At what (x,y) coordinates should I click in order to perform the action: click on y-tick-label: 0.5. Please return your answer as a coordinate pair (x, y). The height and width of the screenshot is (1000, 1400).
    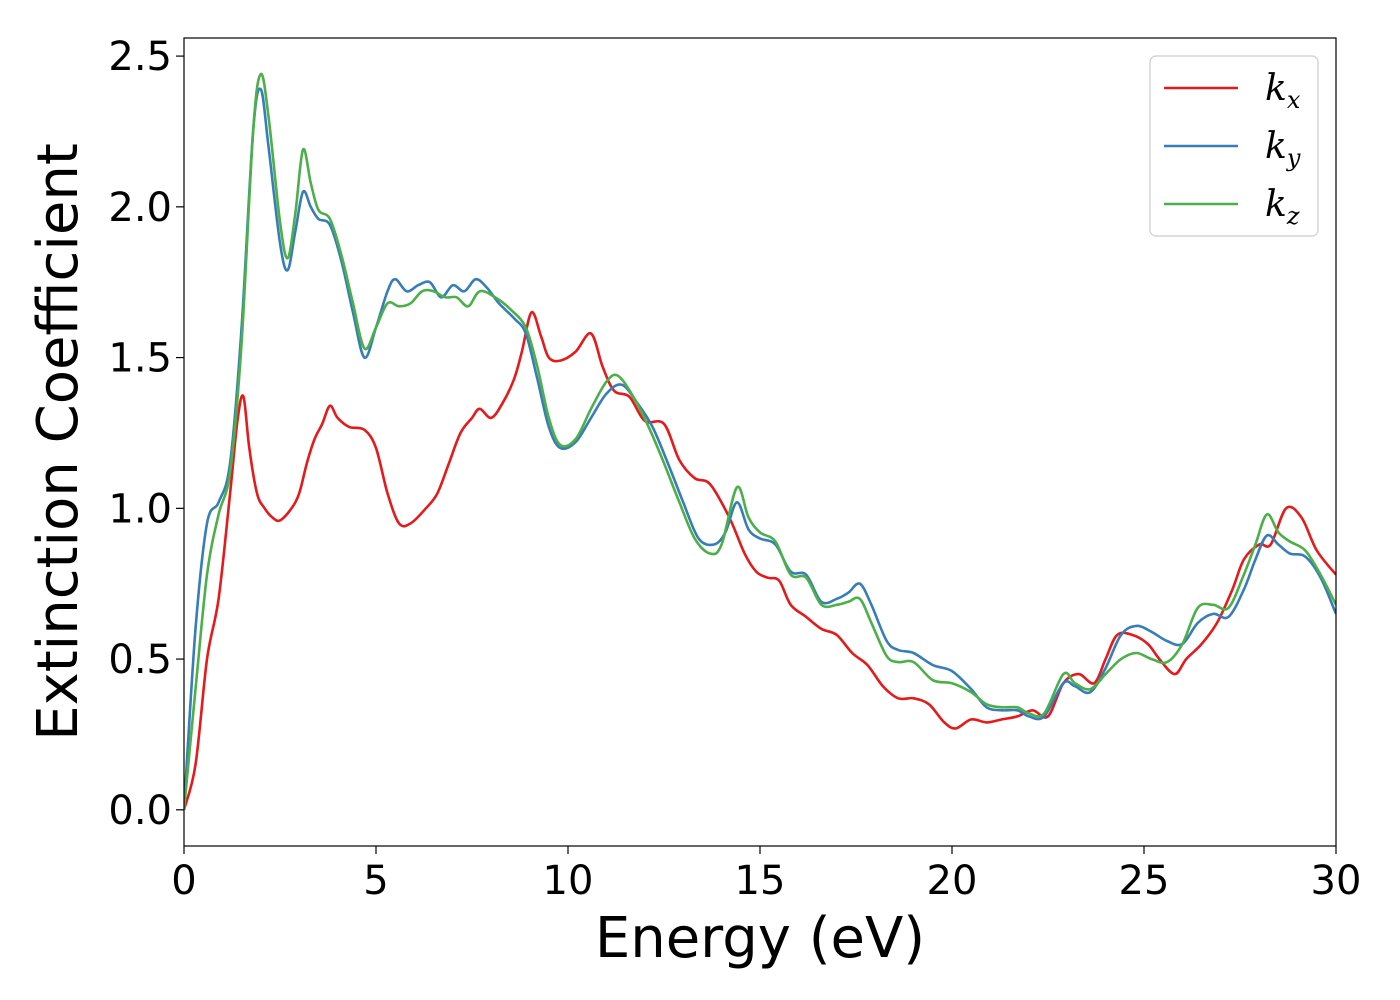
    Looking at the image, I should click on (140, 660).